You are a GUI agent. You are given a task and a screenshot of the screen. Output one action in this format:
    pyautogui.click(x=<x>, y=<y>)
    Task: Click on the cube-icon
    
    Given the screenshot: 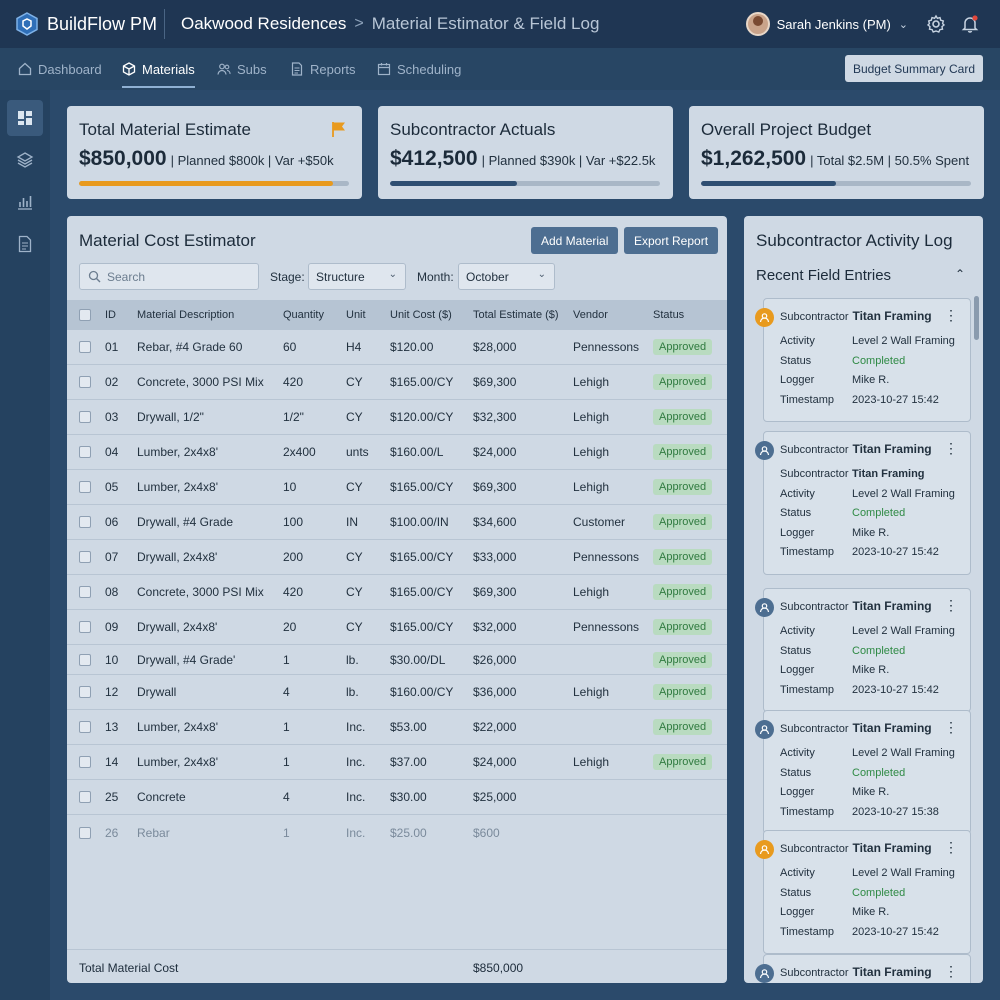 What is the action you would take?
    pyautogui.click(x=129, y=69)
    